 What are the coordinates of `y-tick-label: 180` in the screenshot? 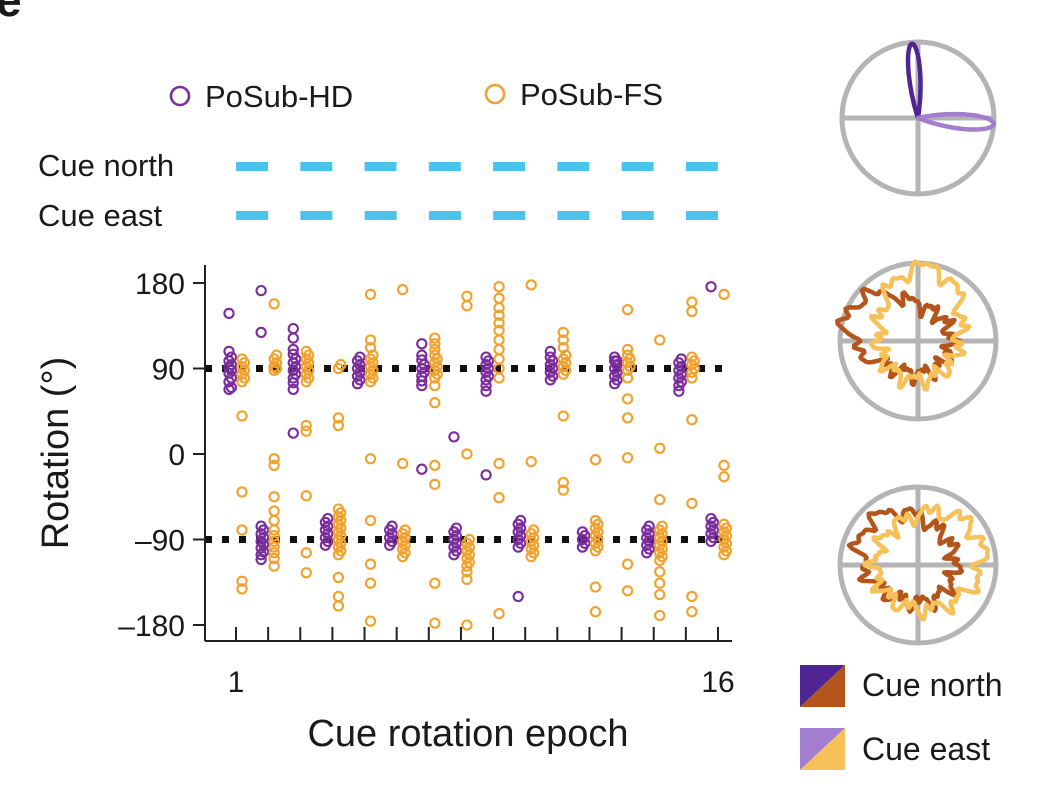 It's located at (160, 284).